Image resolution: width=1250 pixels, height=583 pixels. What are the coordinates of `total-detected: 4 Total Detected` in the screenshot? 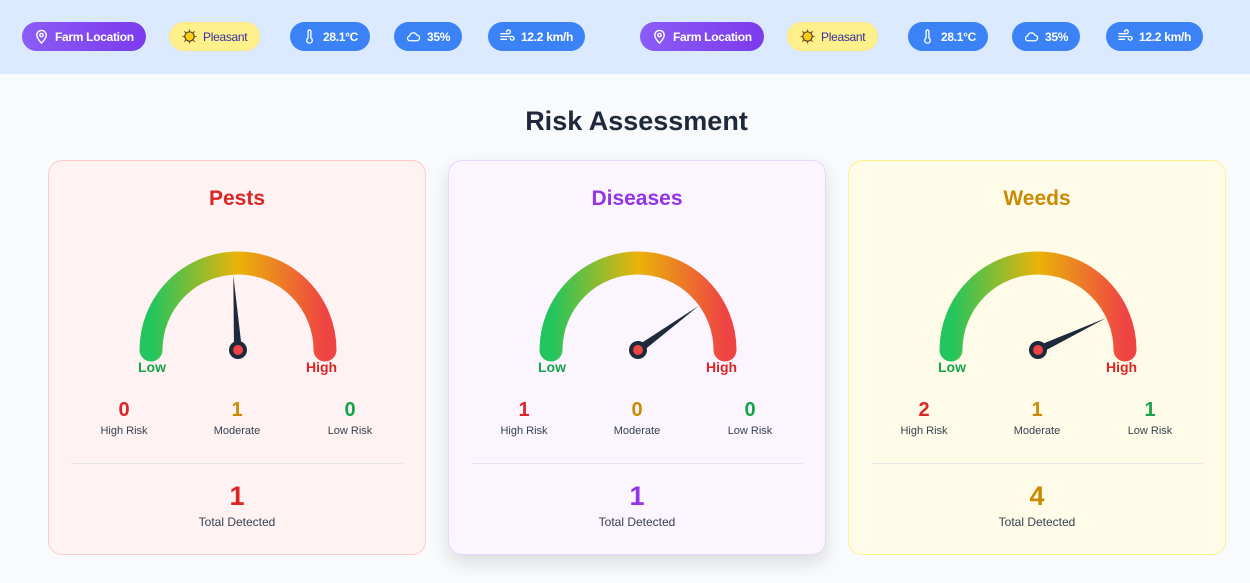 It's located at (1037, 505).